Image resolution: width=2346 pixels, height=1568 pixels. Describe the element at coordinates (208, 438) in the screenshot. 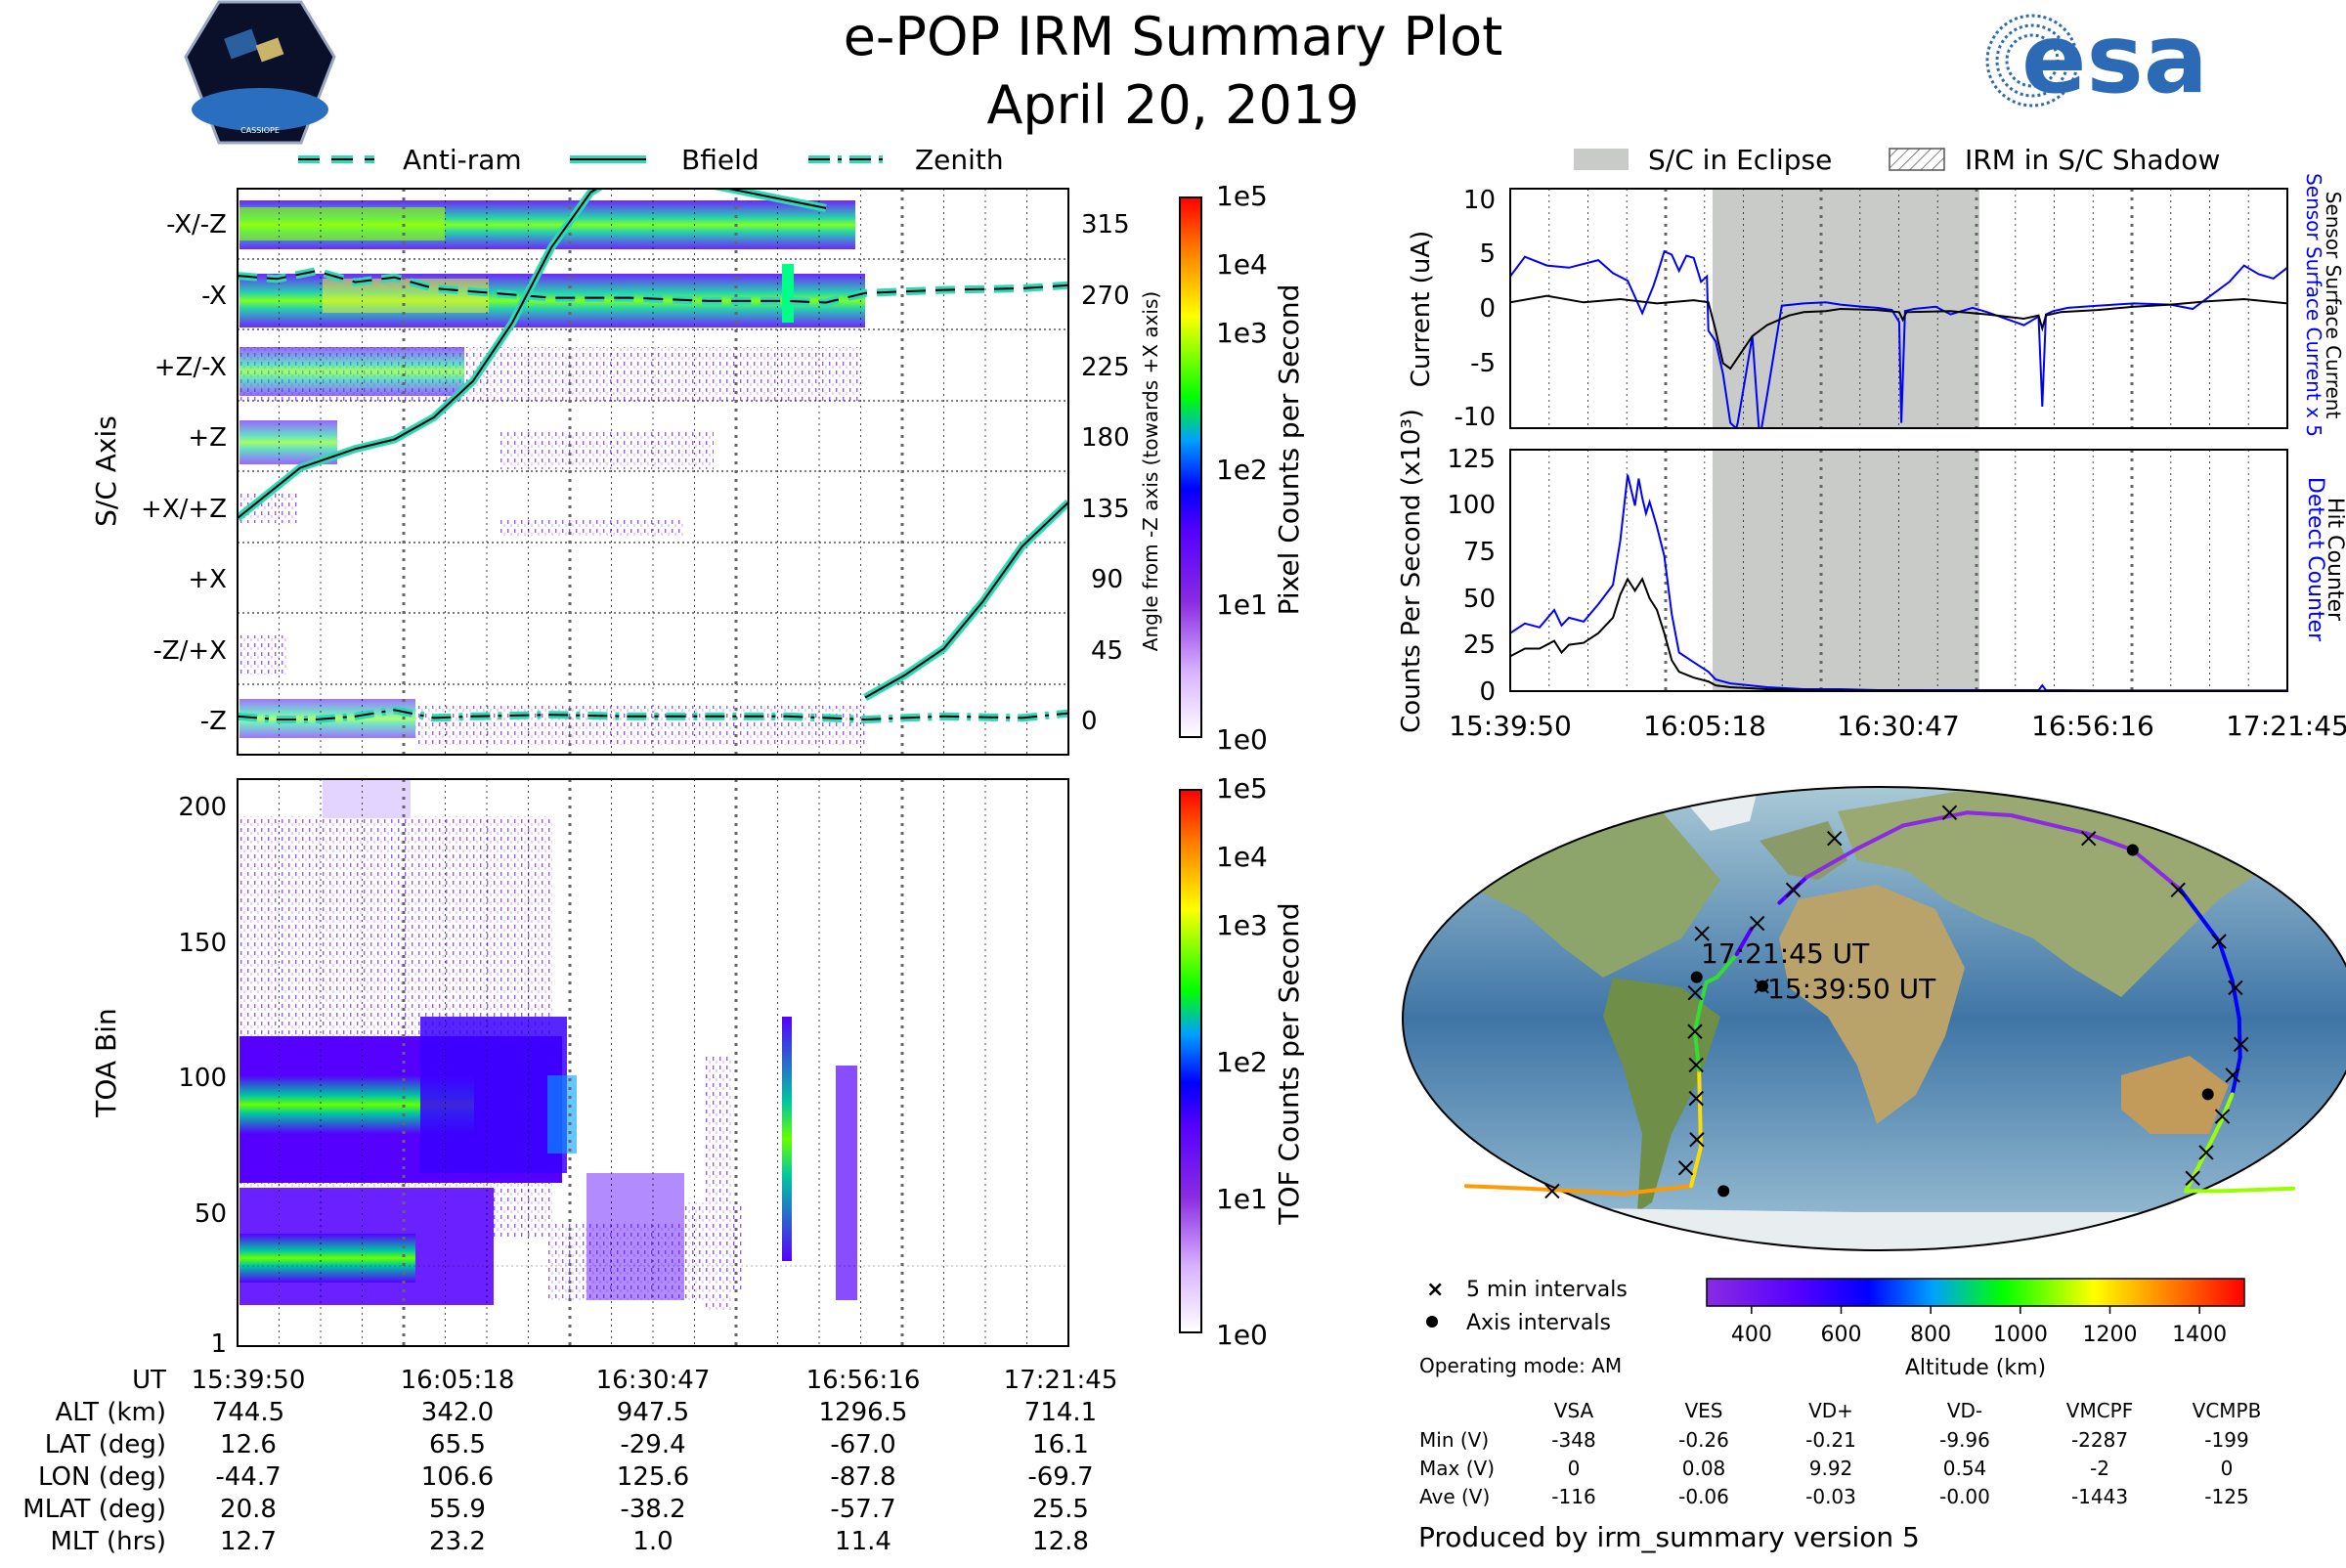

I see `axis-cat-3: +Z` at that location.